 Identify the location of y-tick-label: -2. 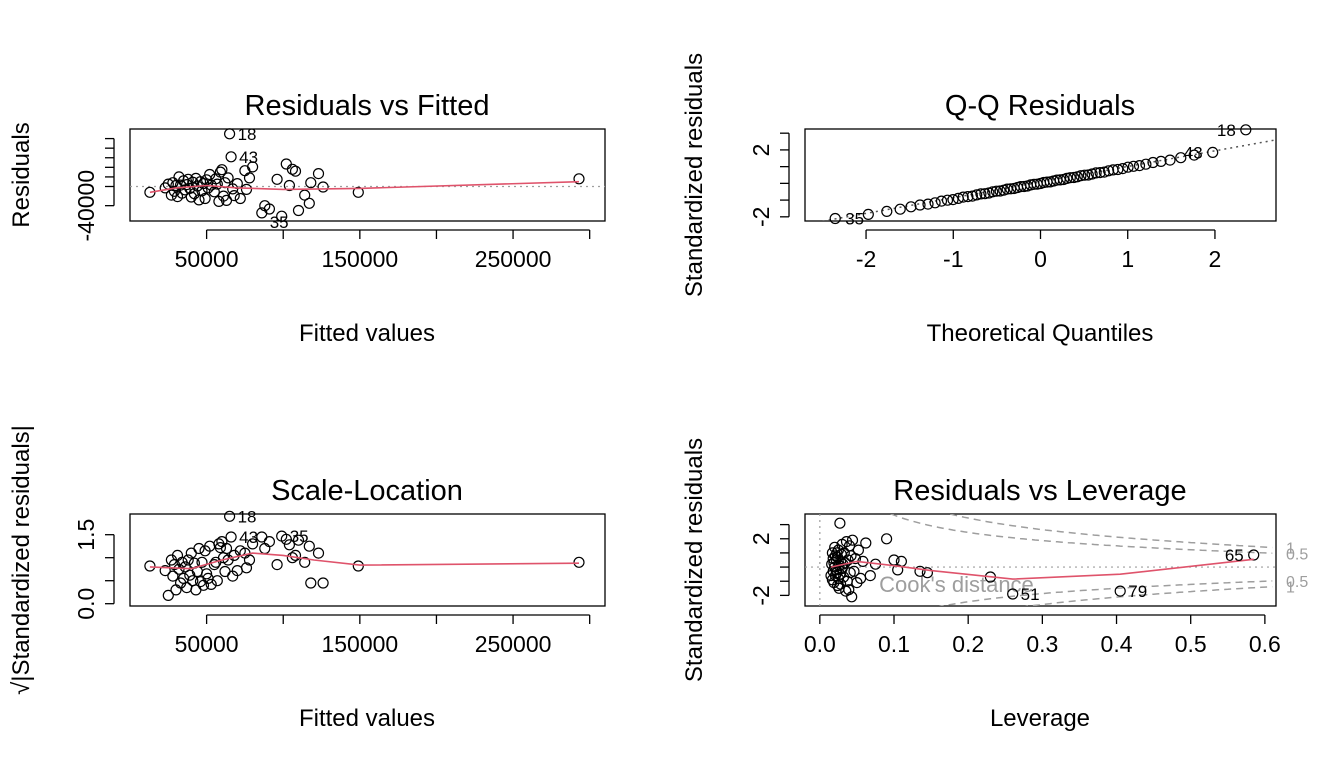
(761, 217).